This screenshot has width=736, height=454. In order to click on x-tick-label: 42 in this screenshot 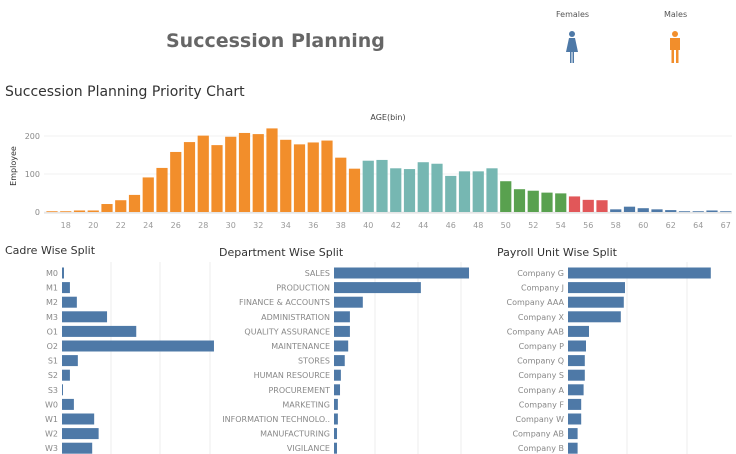, I will do `click(396, 225)`.